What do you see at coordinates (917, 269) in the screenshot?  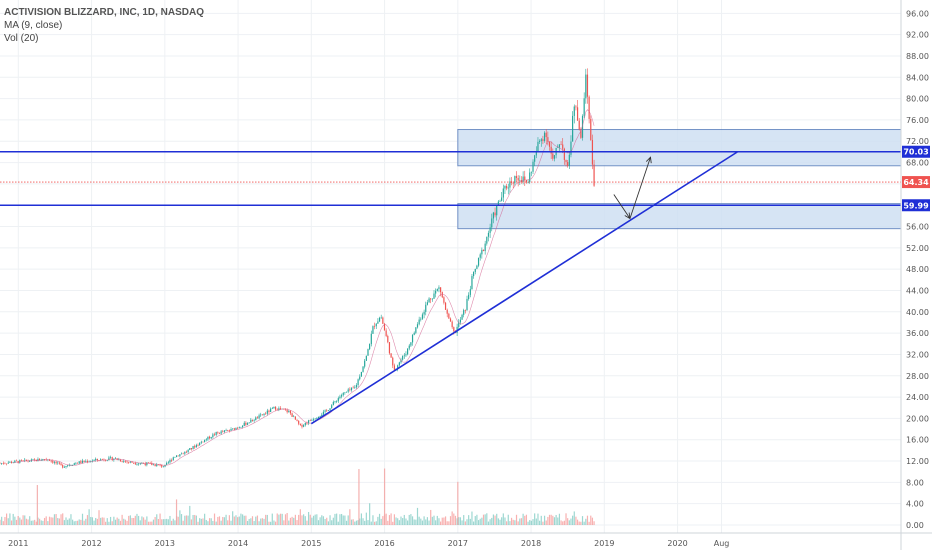 I see `price-tick-label: 48.00` at bounding box center [917, 269].